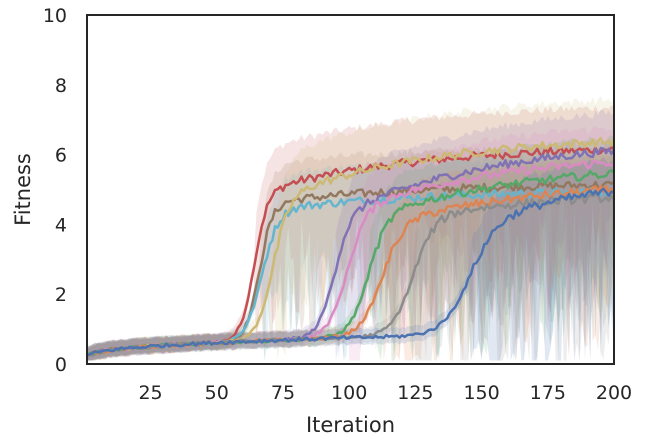 The height and width of the screenshot is (436, 645). Describe the element at coordinates (61, 86) in the screenshot. I see `y-tick-label: 8` at that location.